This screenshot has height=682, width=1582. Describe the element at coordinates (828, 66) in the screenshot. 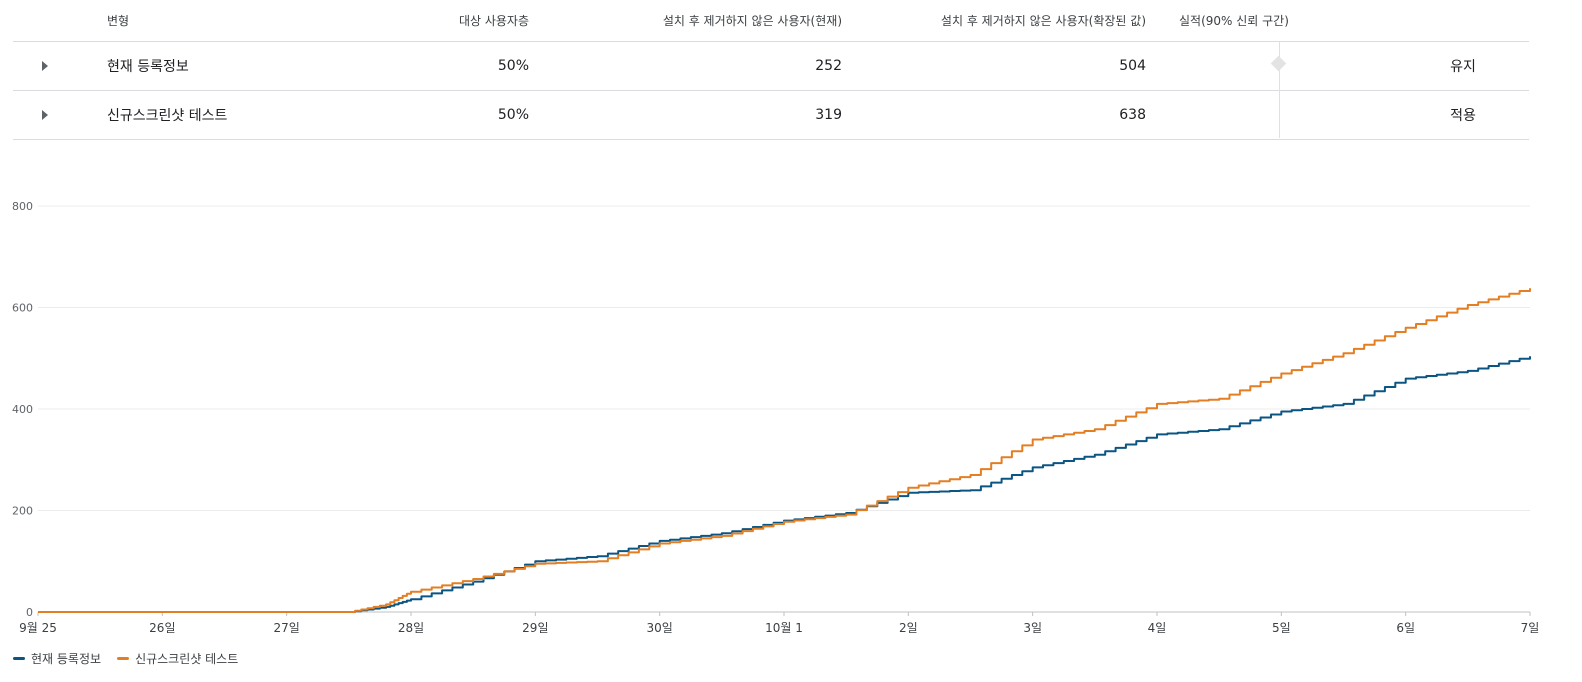

I see `retained-current-value: 252` at that location.